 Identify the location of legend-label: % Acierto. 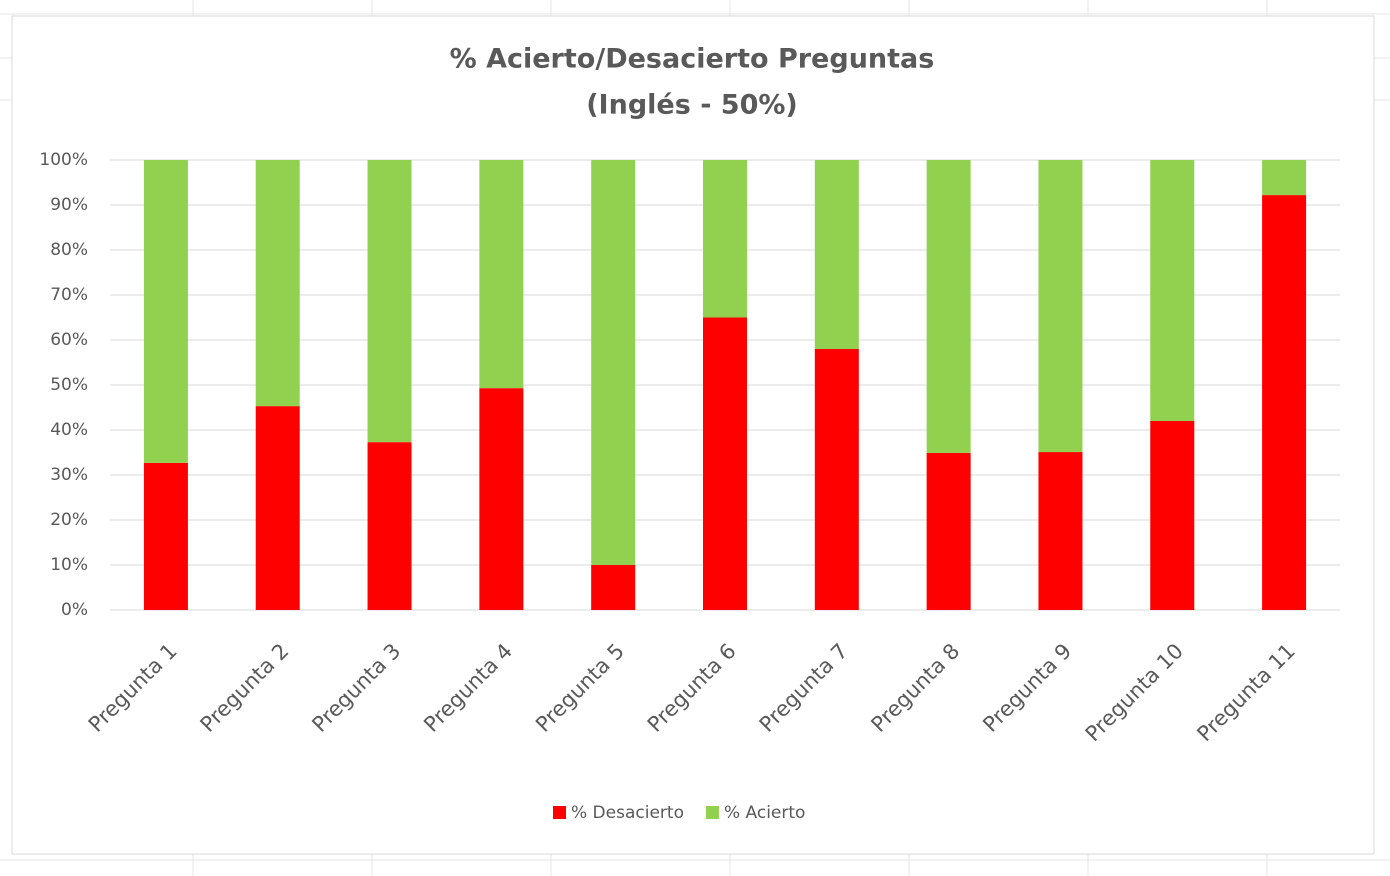
(764, 813).